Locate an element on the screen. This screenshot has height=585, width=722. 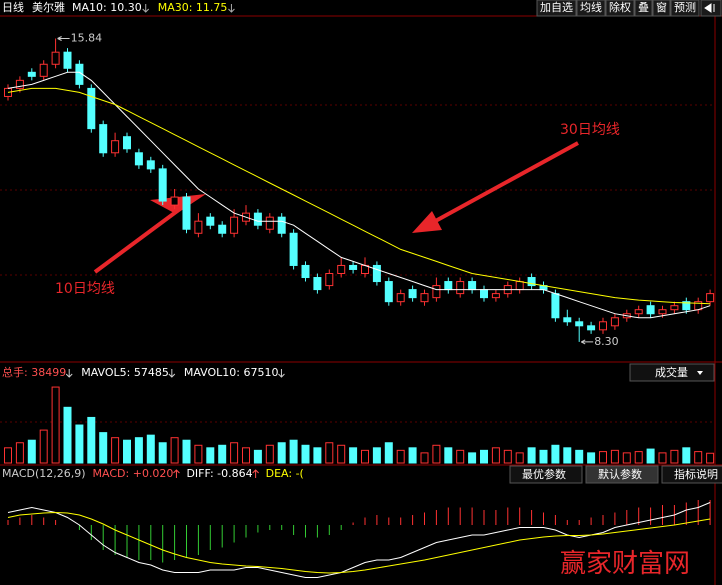
volume-legend: MAVOL5: 57485 is located at coordinates (125, 372).